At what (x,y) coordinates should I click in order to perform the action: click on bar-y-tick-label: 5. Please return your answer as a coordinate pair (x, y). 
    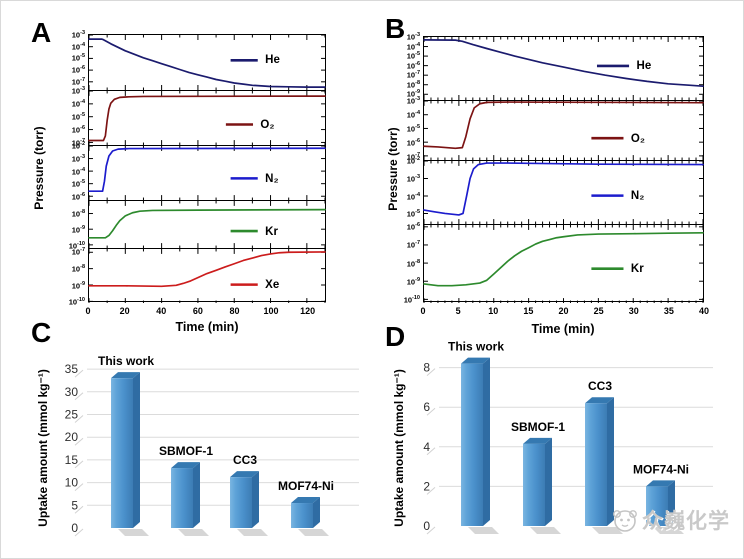
    Looking at the image, I should click on (74, 505).